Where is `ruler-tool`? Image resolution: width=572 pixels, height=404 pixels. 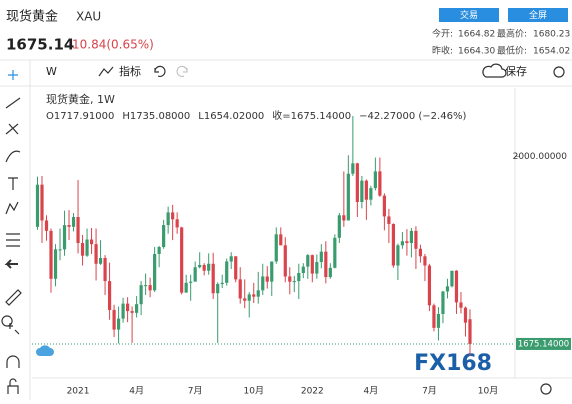
ruler-tool is located at coordinates (13, 297).